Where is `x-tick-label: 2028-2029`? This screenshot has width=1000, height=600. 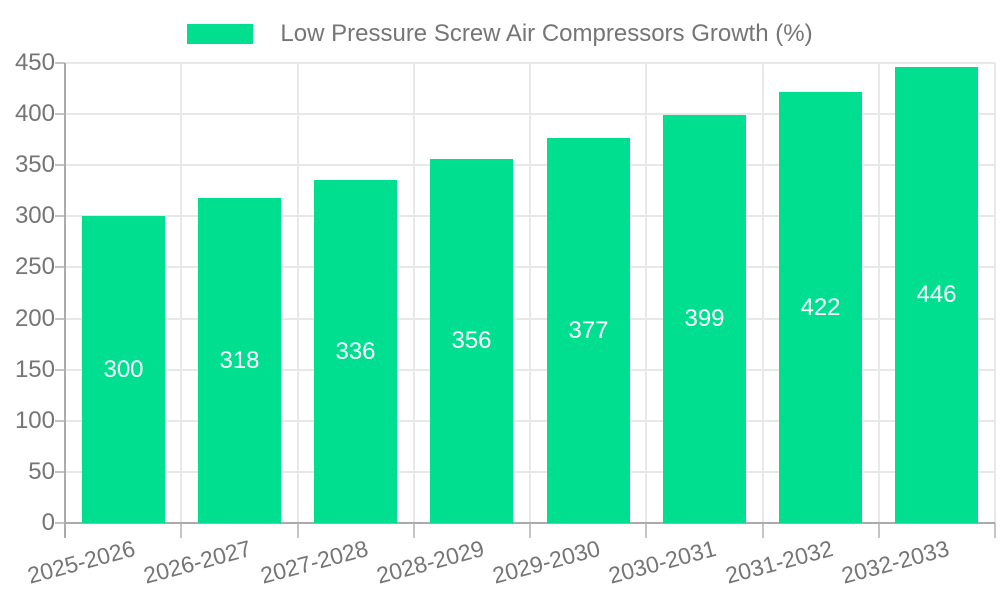
x-tick-label: 2028-2029 is located at coordinates (430, 562).